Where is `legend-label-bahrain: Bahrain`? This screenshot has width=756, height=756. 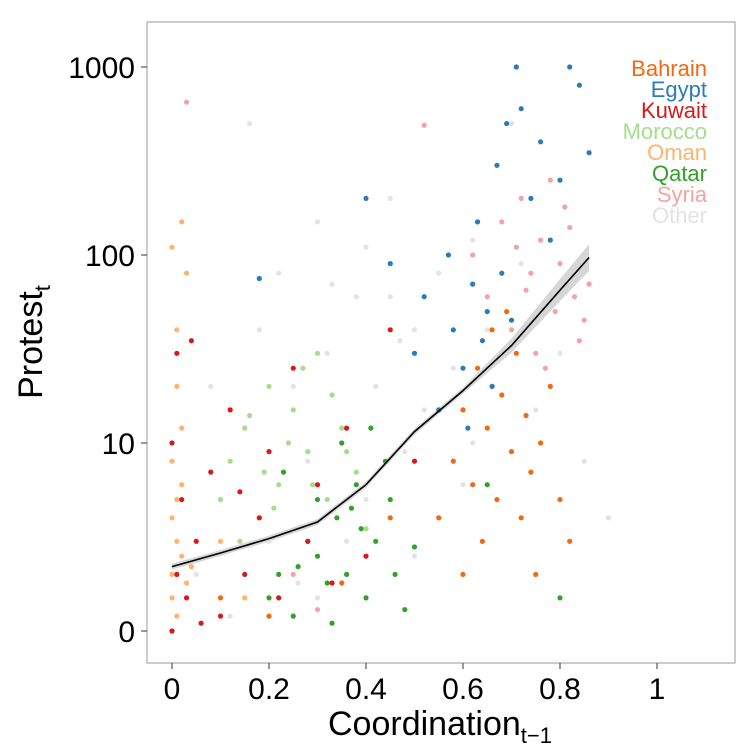
legend-label-bahrain: Bahrain is located at coordinates (669, 68).